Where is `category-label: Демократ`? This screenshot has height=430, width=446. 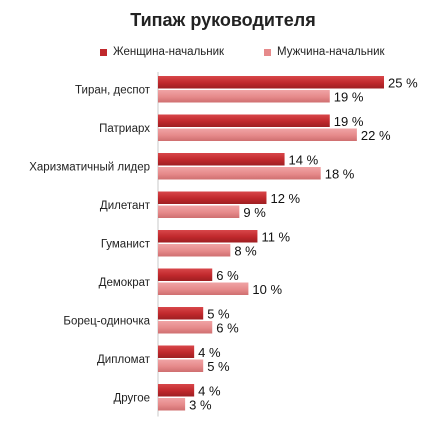 category-label: Демократ is located at coordinates (125, 283).